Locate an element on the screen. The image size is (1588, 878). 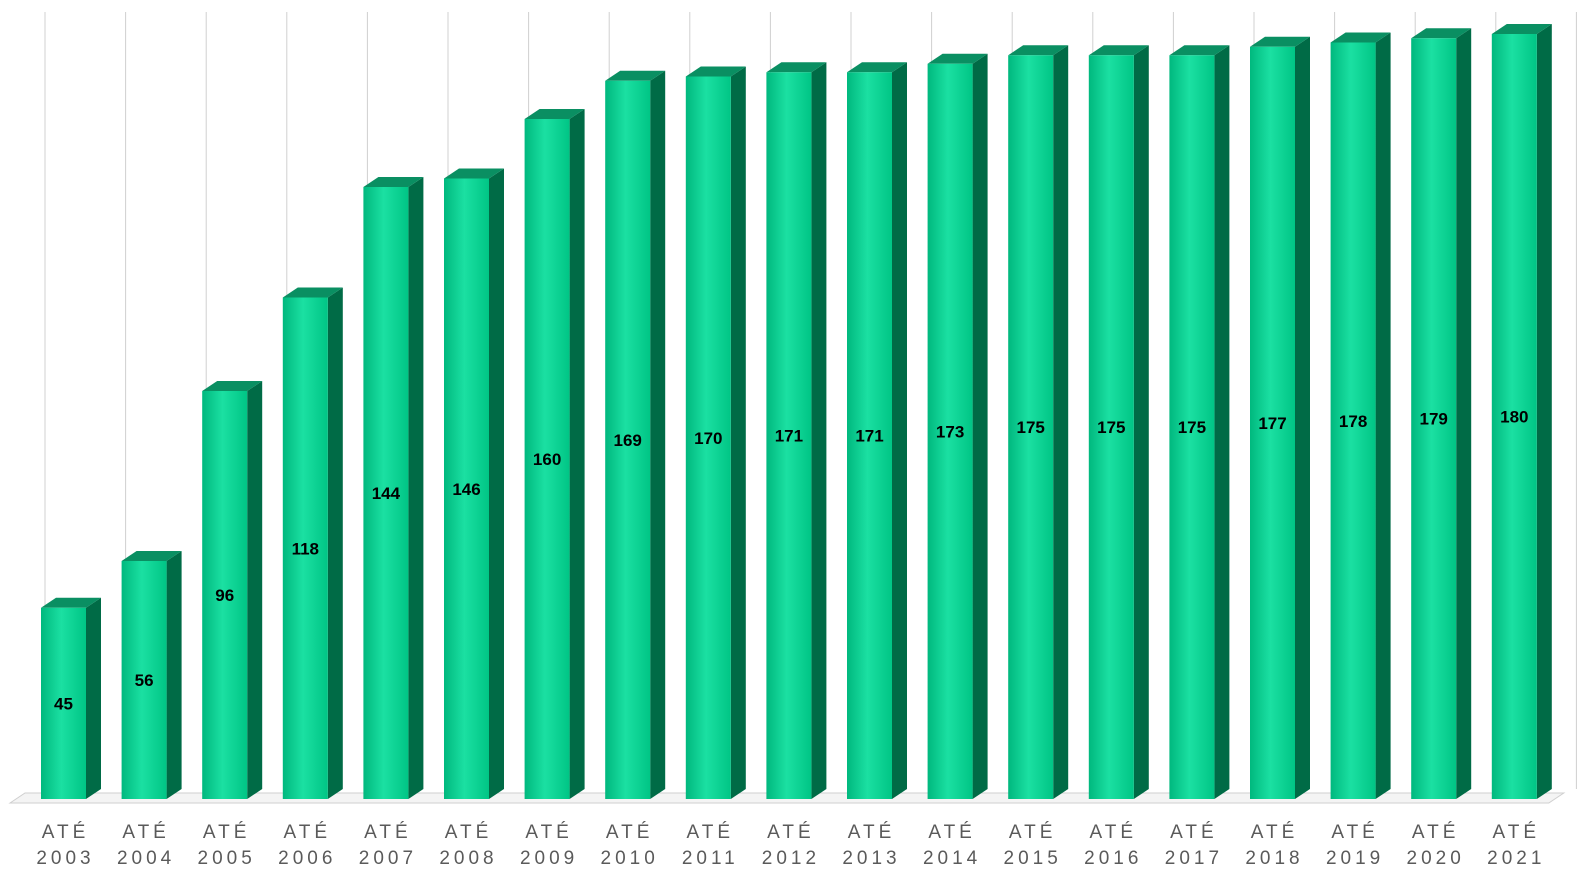
tick-label: 2019 is located at coordinates (1355, 858).